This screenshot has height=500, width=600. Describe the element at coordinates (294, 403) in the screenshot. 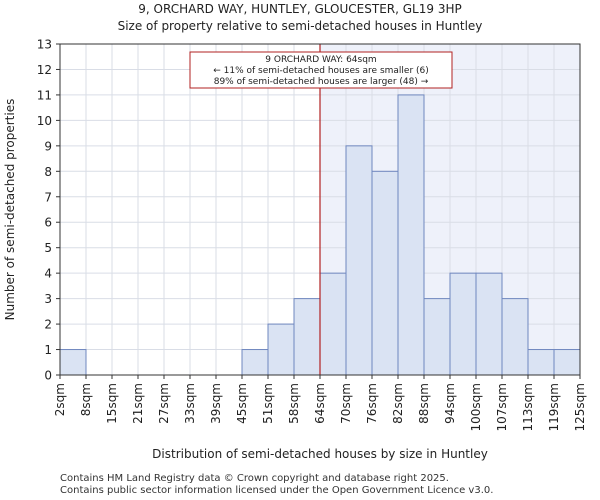

I see `x-tick-label: 58sqm` at that location.